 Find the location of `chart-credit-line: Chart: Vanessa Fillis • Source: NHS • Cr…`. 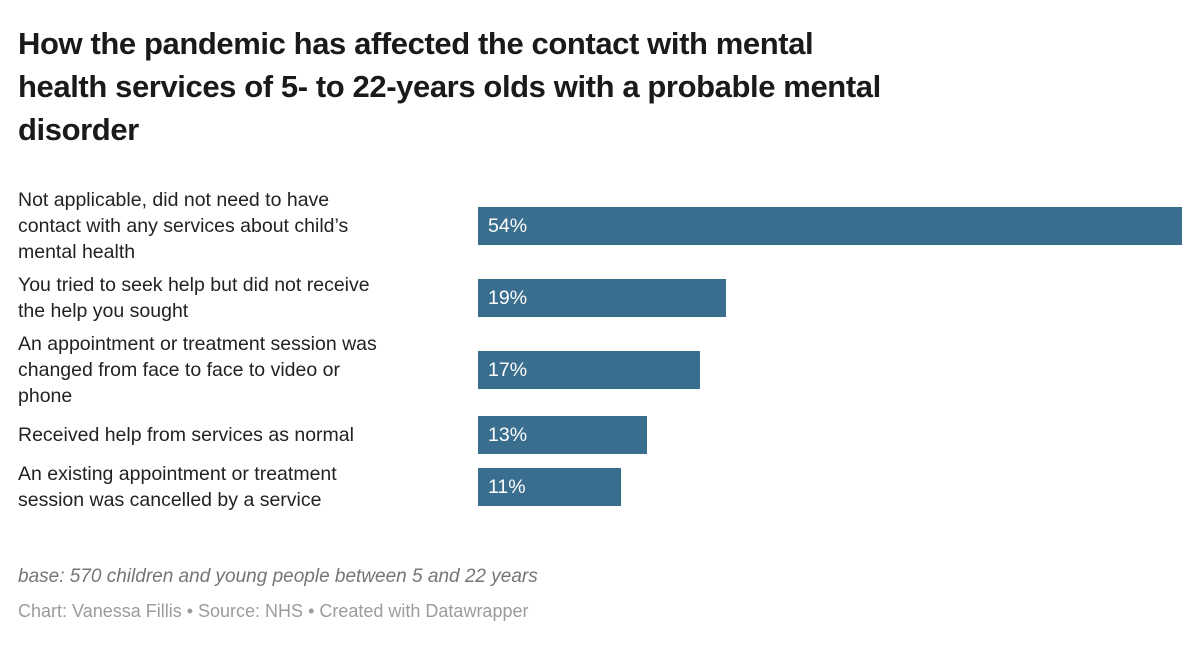

chart-credit-line: Chart: Vanessa Fillis • Source: NHS • Cr… is located at coordinates (273, 611).